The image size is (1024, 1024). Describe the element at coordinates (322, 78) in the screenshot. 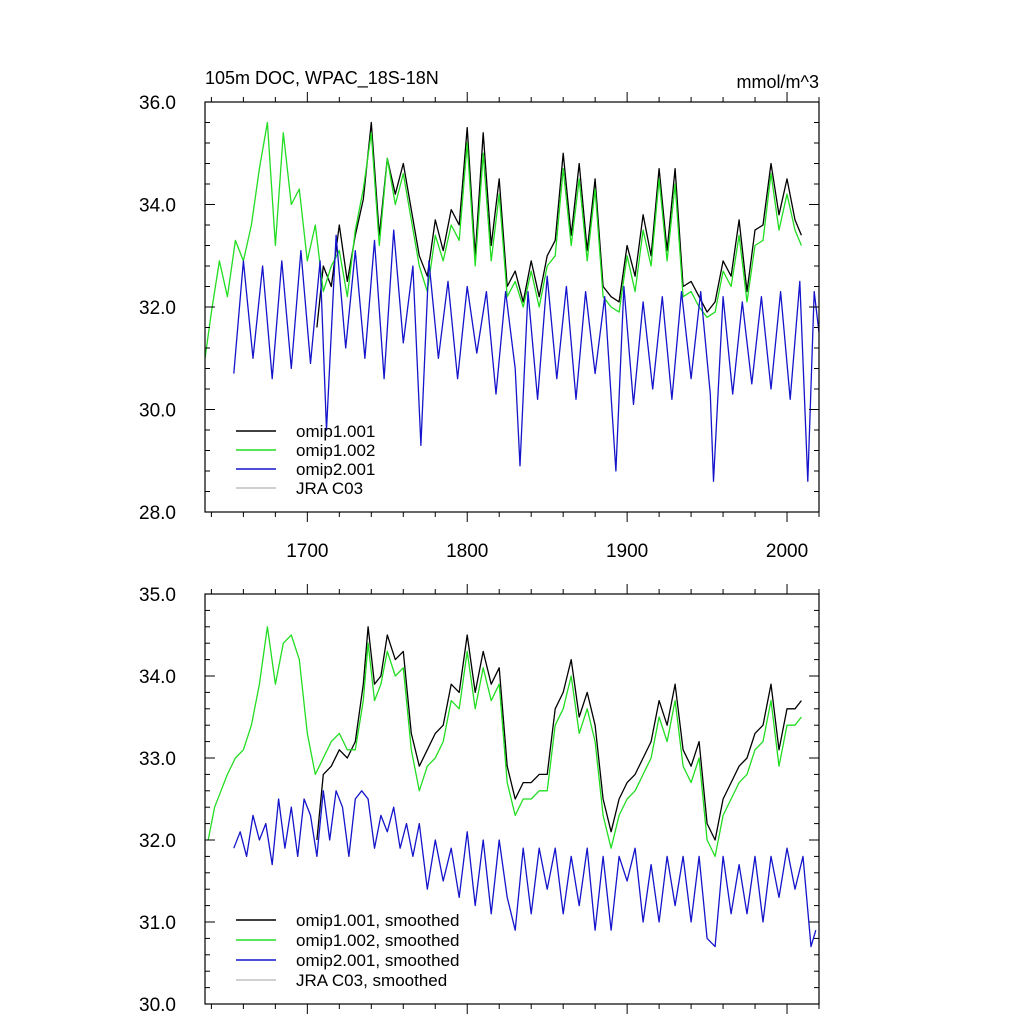

I see `chart-title: 105m DOC, WPAC_18S-18N` at that location.